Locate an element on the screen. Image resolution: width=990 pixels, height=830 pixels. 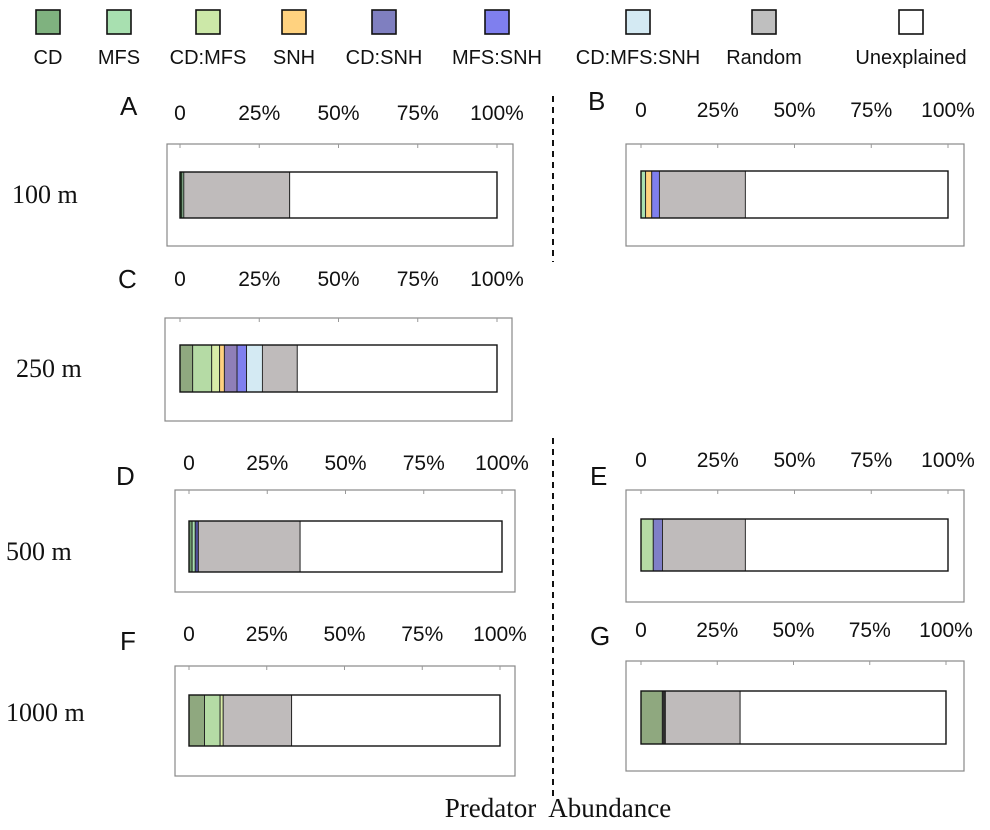
panel-g: G 0 25% 50% 75% 100% is located at coordinates (781, 695).